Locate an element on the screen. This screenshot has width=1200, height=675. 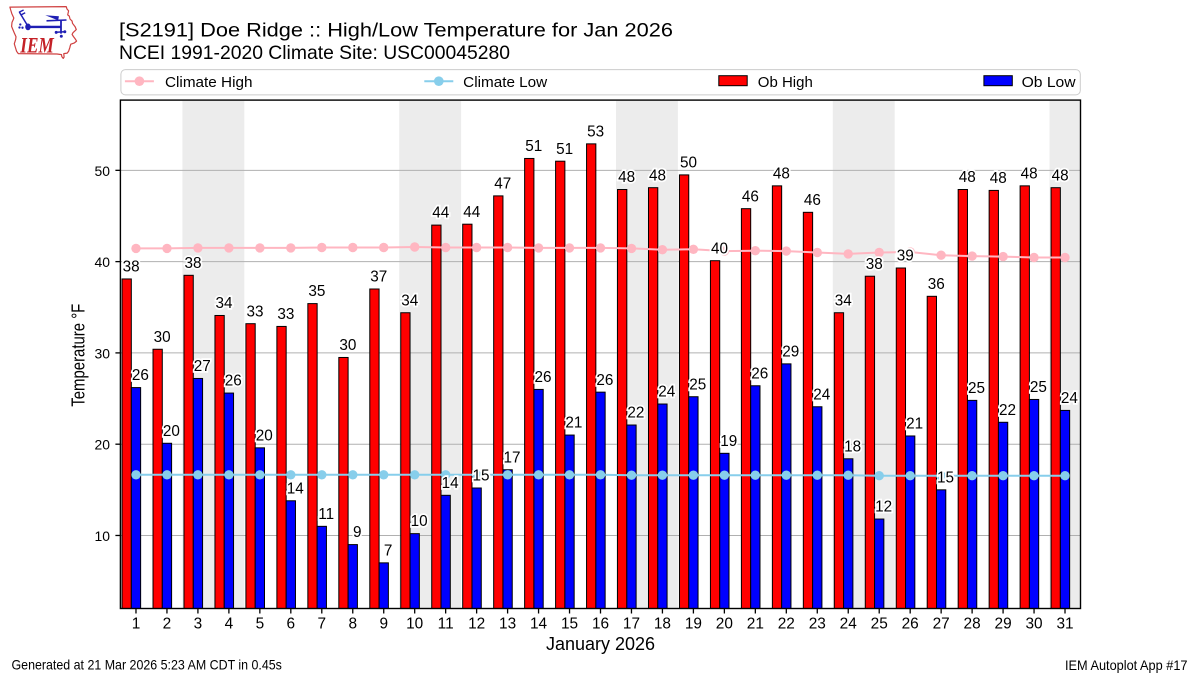
svg-text: 31 is located at coordinates (1064, 623).